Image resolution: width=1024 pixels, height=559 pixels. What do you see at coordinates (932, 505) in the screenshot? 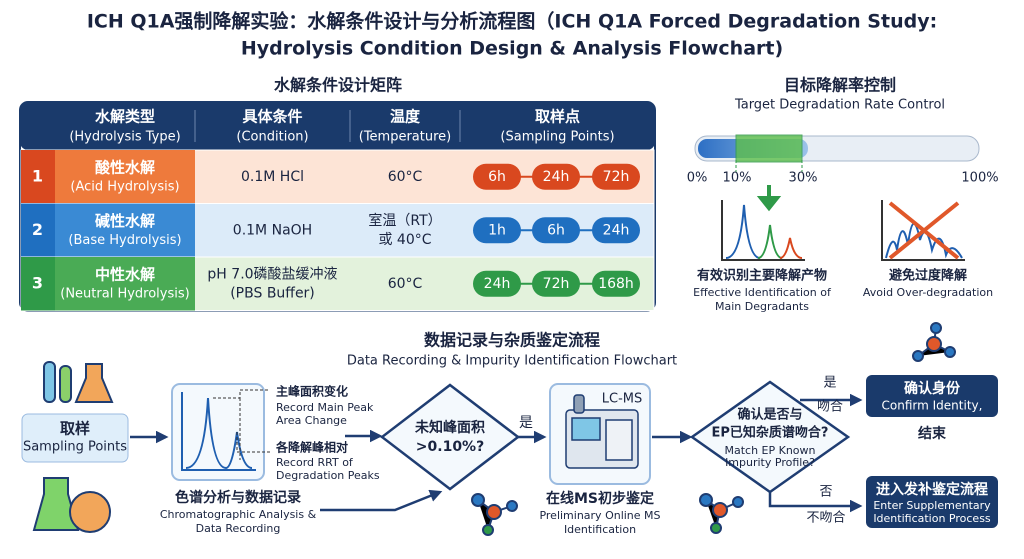
I see `supplementary-sub: Enter Supplementary` at bounding box center [932, 505].